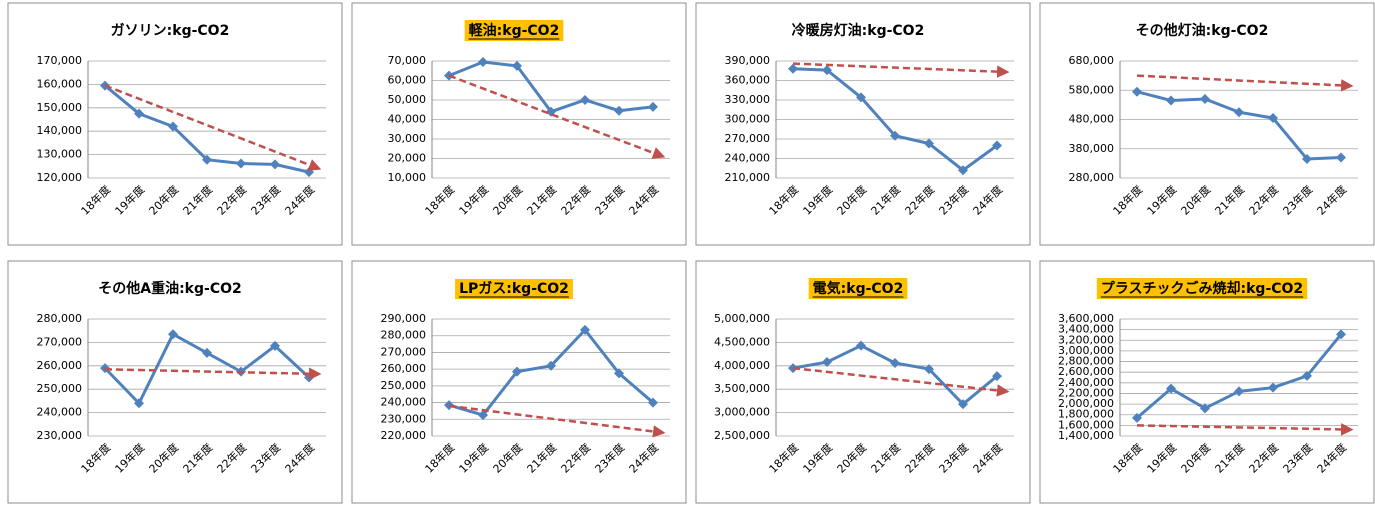  Describe the element at coordinates (407, 138) in the screenshot. I see `y-tick-label: 30,000` at that location.